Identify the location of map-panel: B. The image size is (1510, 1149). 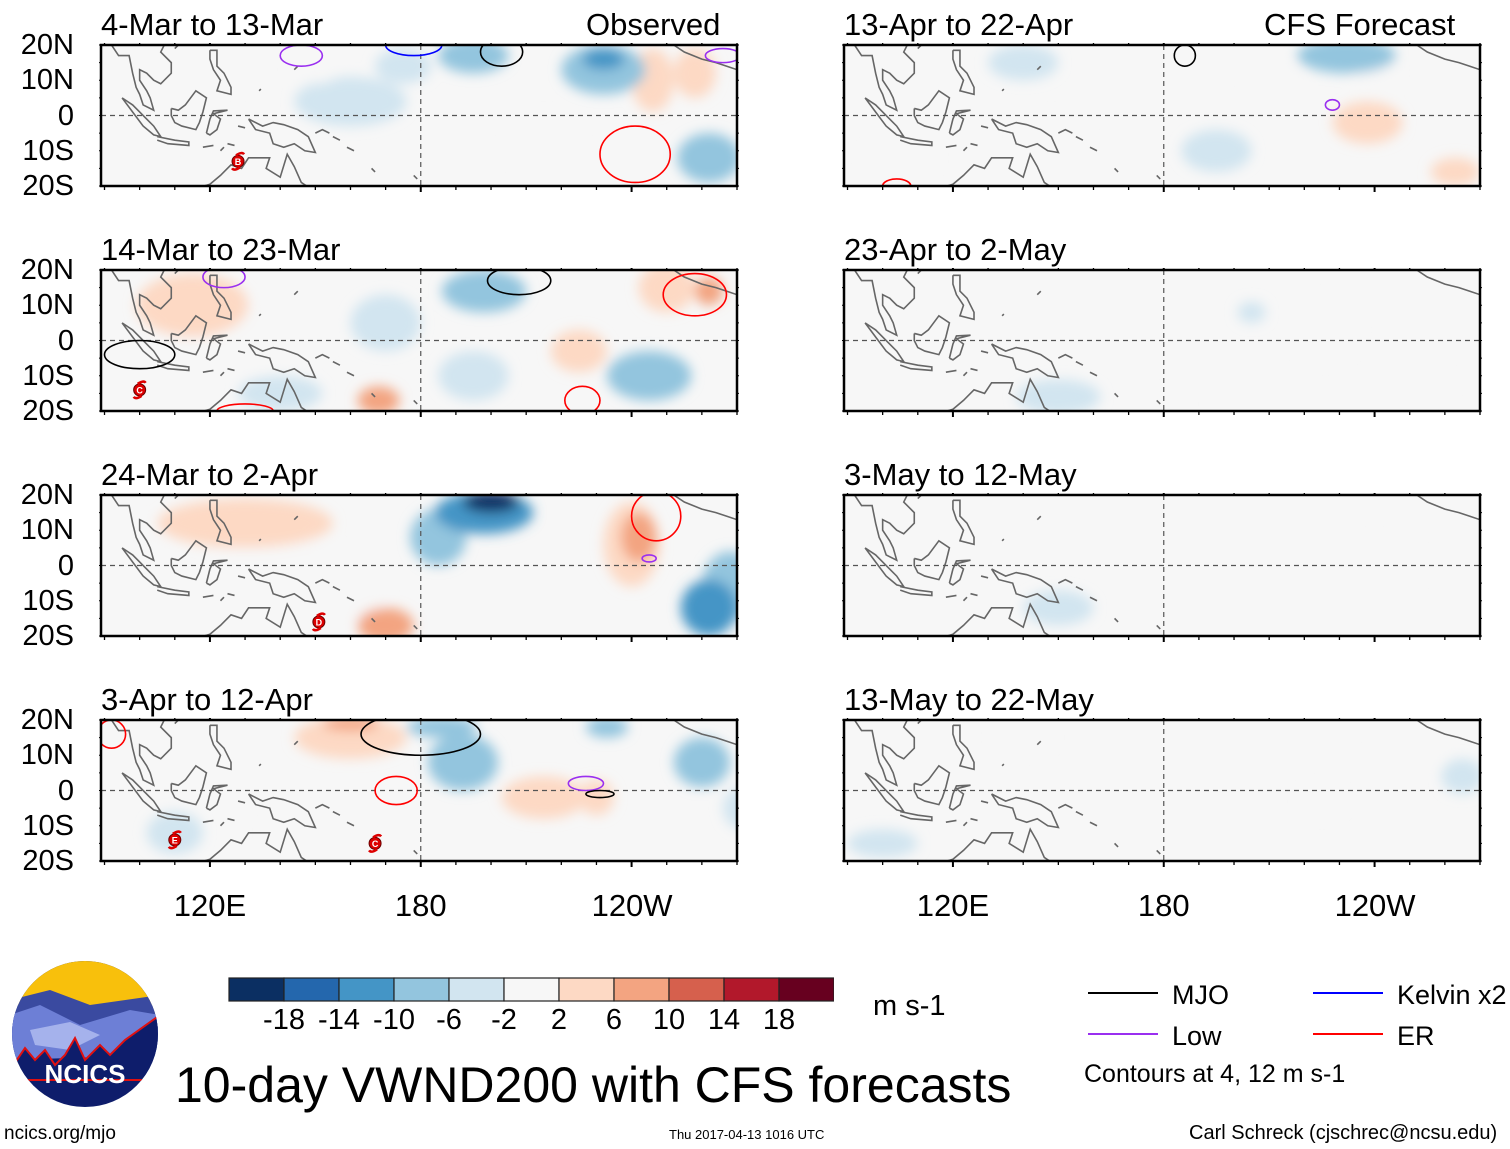
(419, 117).